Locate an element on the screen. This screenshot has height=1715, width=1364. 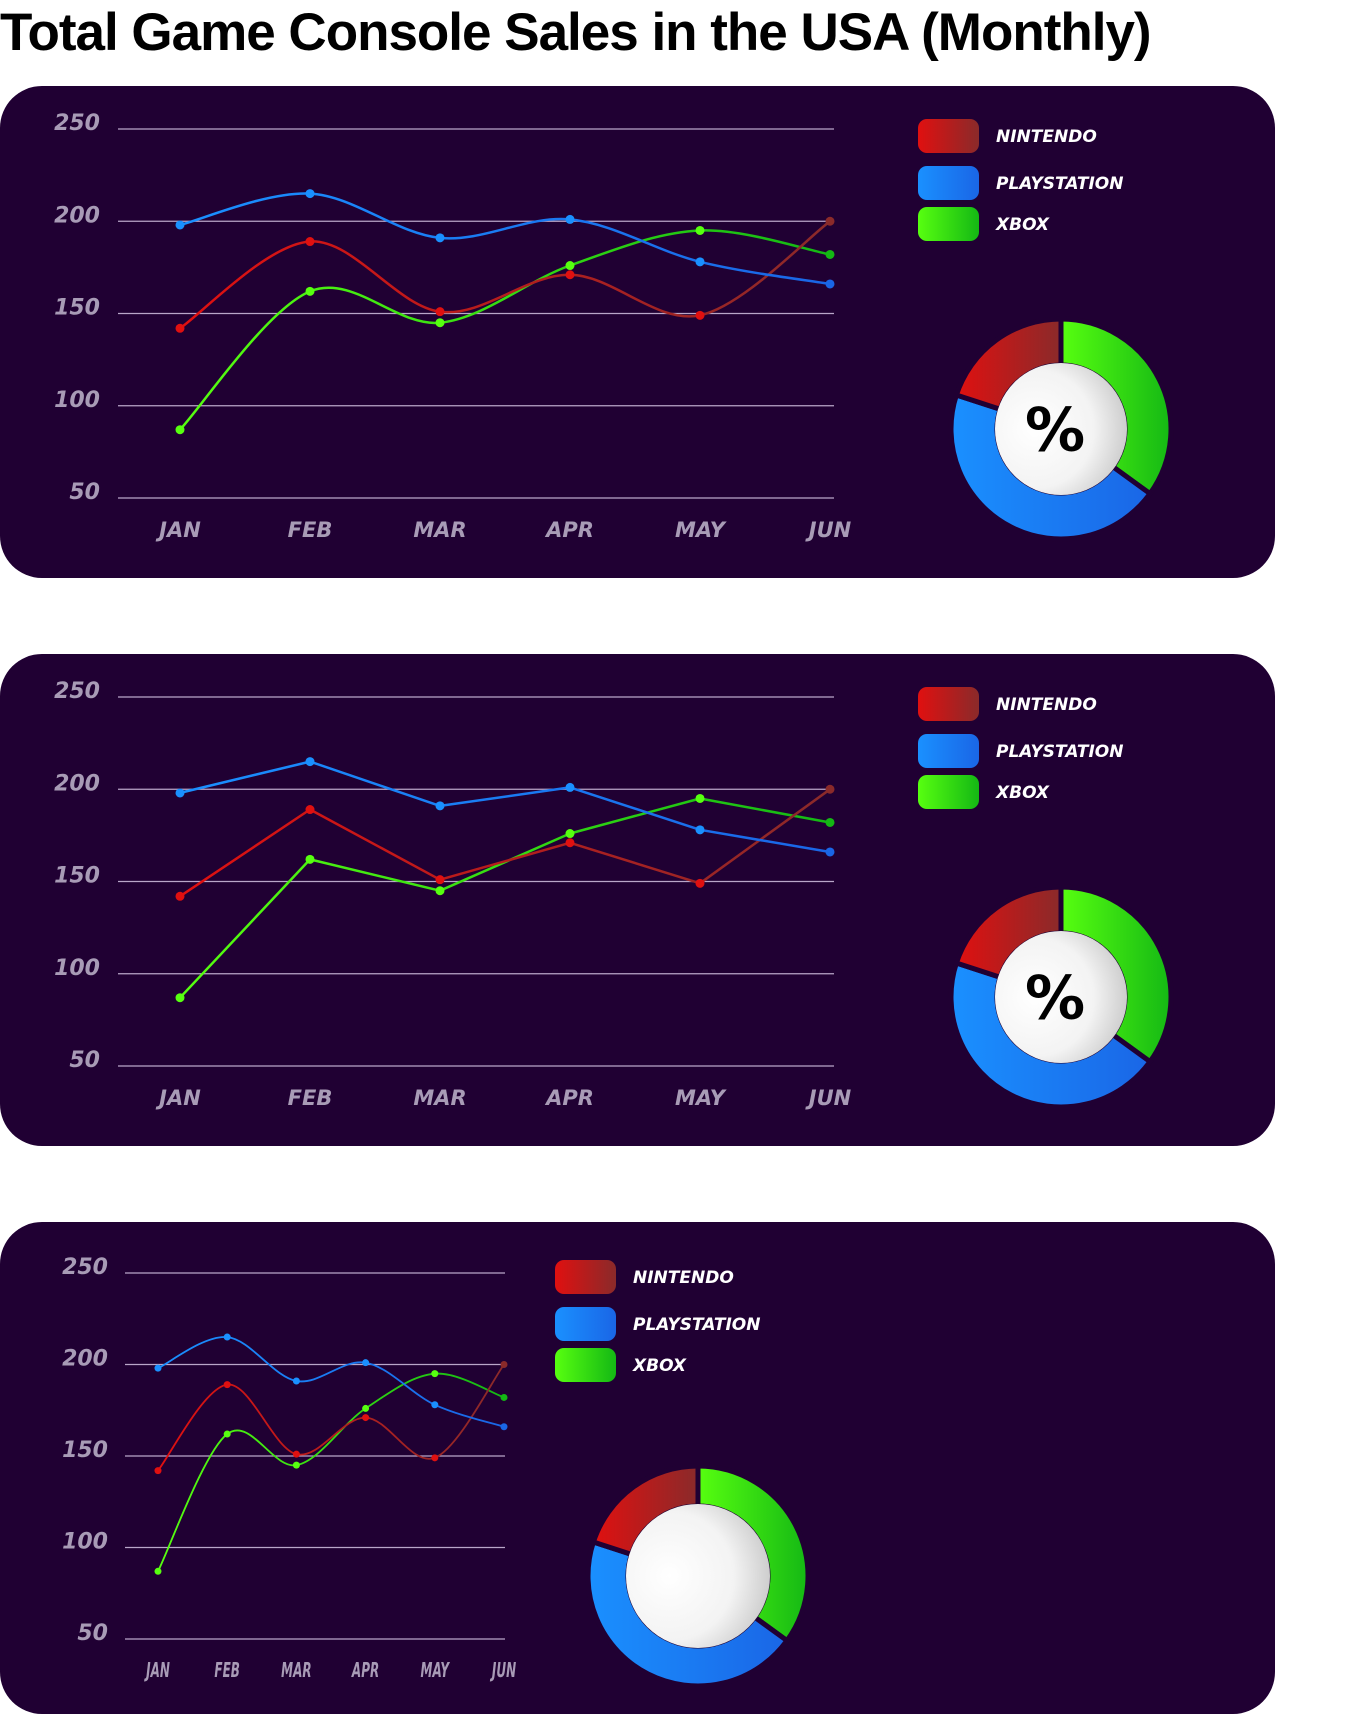
series-line-nintendo is located at coordinates (331, 1417).